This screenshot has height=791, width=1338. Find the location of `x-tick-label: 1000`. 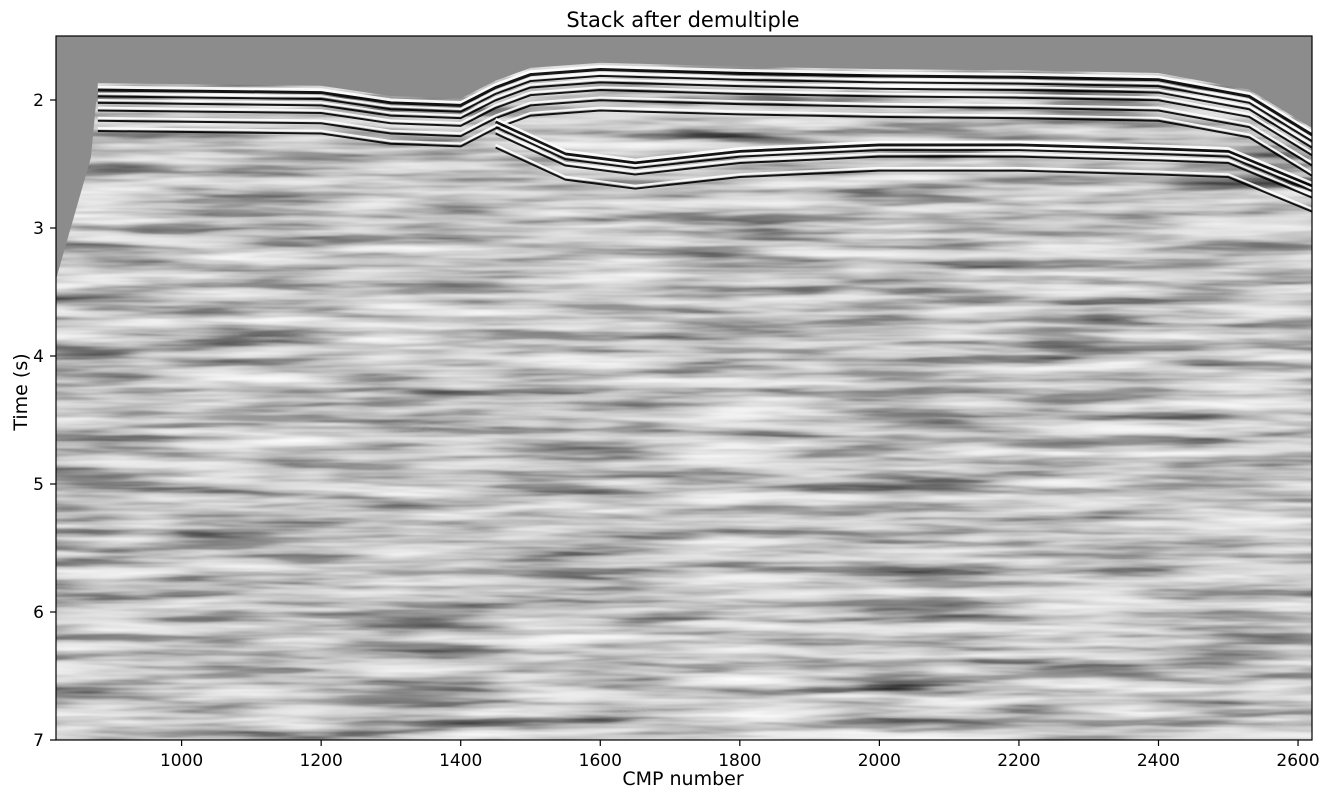

x-tick-label: 1000 is located at coordinates (181, 761).